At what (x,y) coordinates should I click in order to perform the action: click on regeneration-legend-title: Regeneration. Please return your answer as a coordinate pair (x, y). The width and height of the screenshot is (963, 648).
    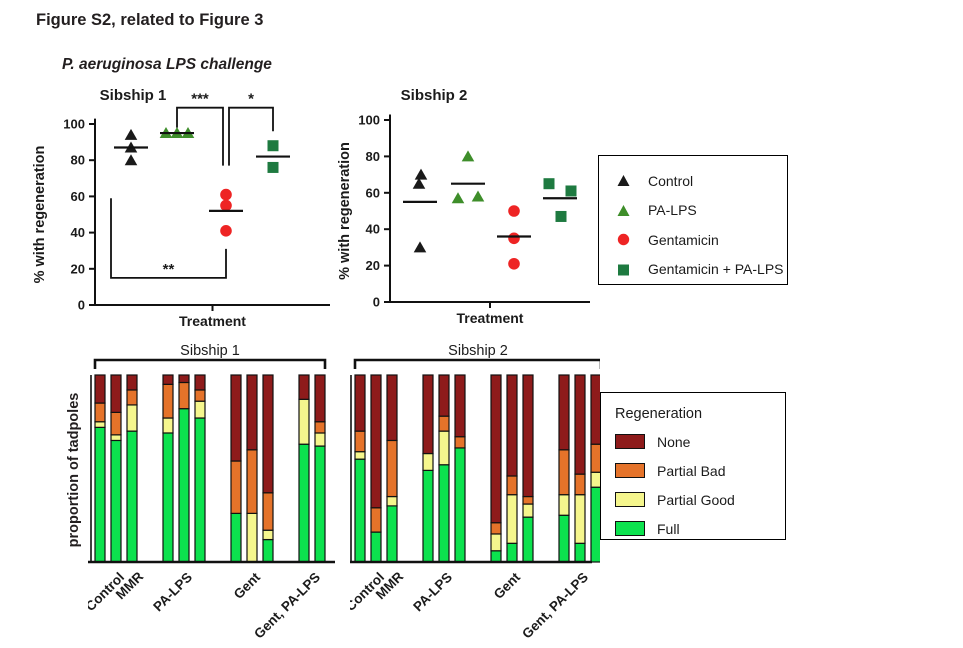
    Looking at the image, I should click on (659, 414).